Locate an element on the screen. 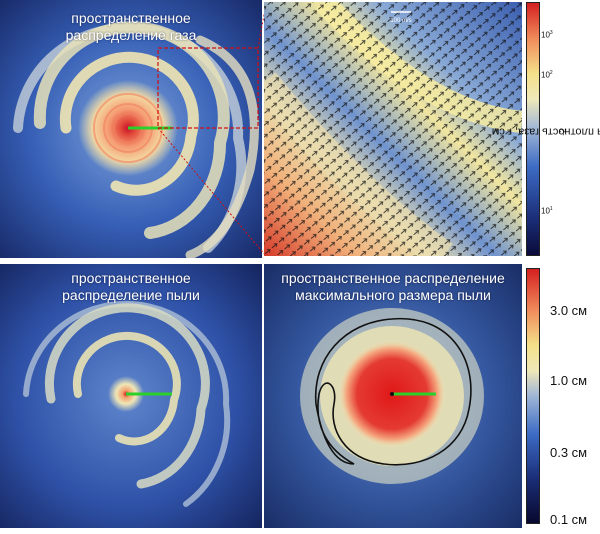 Image resolution: width=600 pixels, height=534 pixels. size-cbar-tick-03cm: 0.3 см is located at coordinates (569, 452).